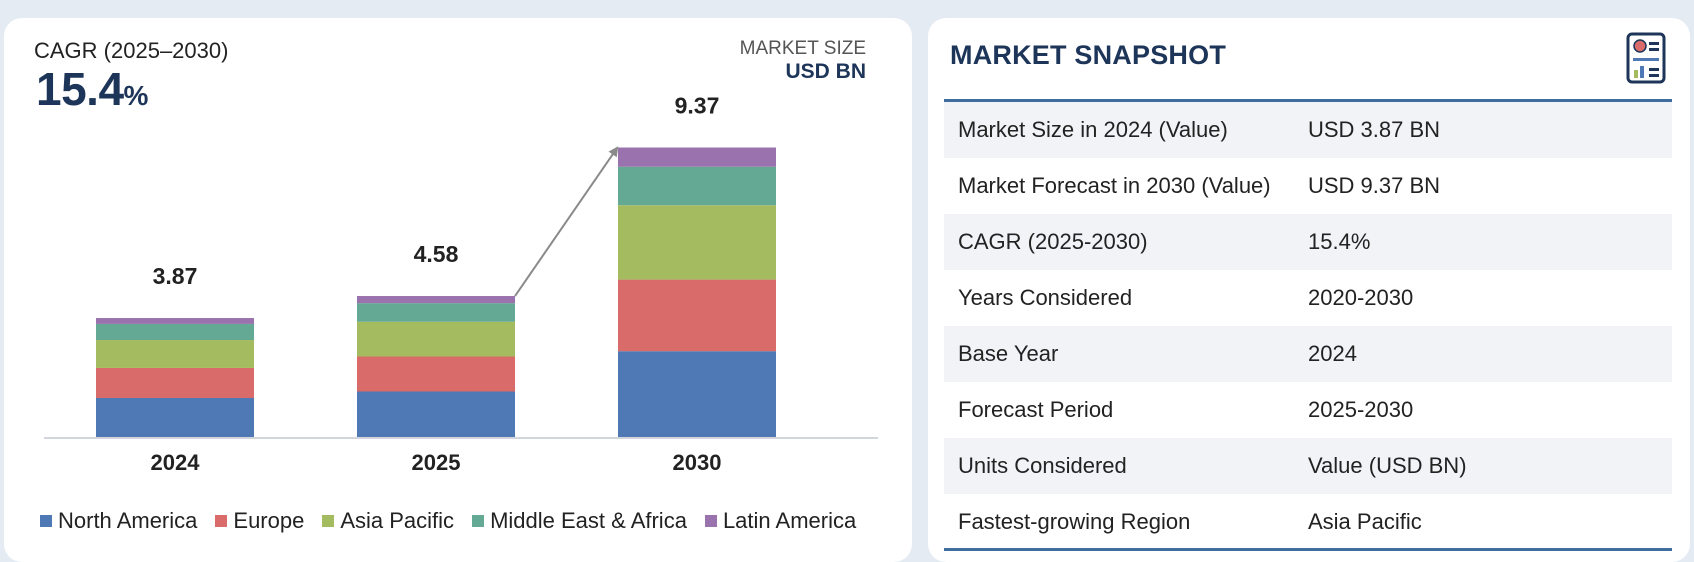 Image resolution: width=1694 pixels, height=562 pixels. What do you see at coordinates (1045, 297) in the screenshot?
I see `snapshot-row-key: Years Considered` at bounding box center [1045, 297].